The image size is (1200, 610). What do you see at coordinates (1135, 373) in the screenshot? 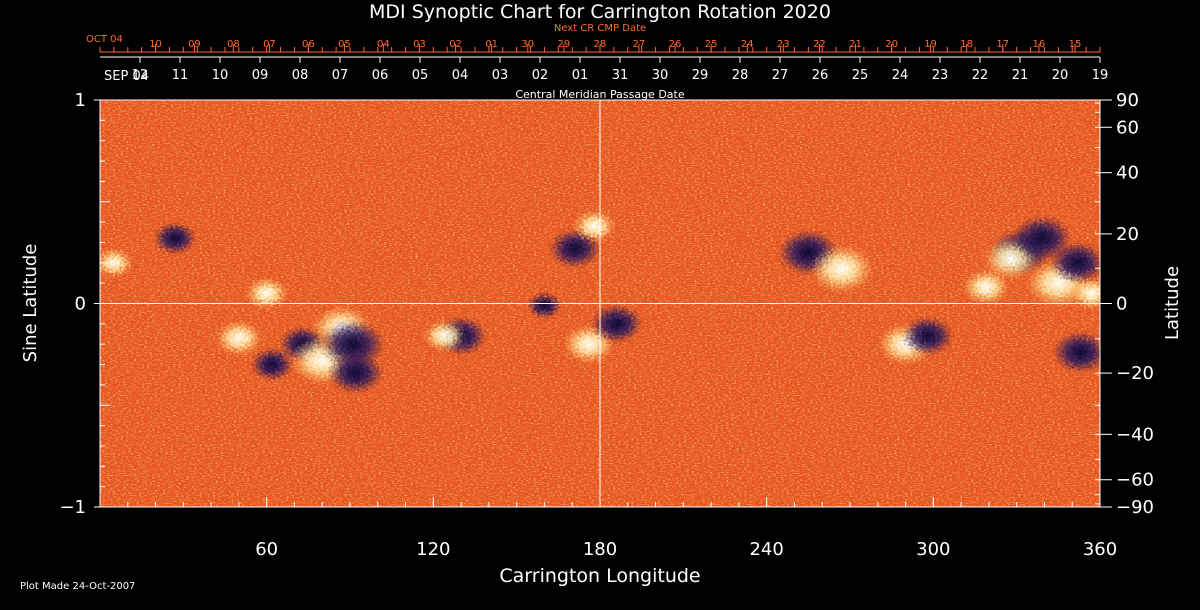
I see `right-tick-label: −20` at bounding box center [1135, 373].